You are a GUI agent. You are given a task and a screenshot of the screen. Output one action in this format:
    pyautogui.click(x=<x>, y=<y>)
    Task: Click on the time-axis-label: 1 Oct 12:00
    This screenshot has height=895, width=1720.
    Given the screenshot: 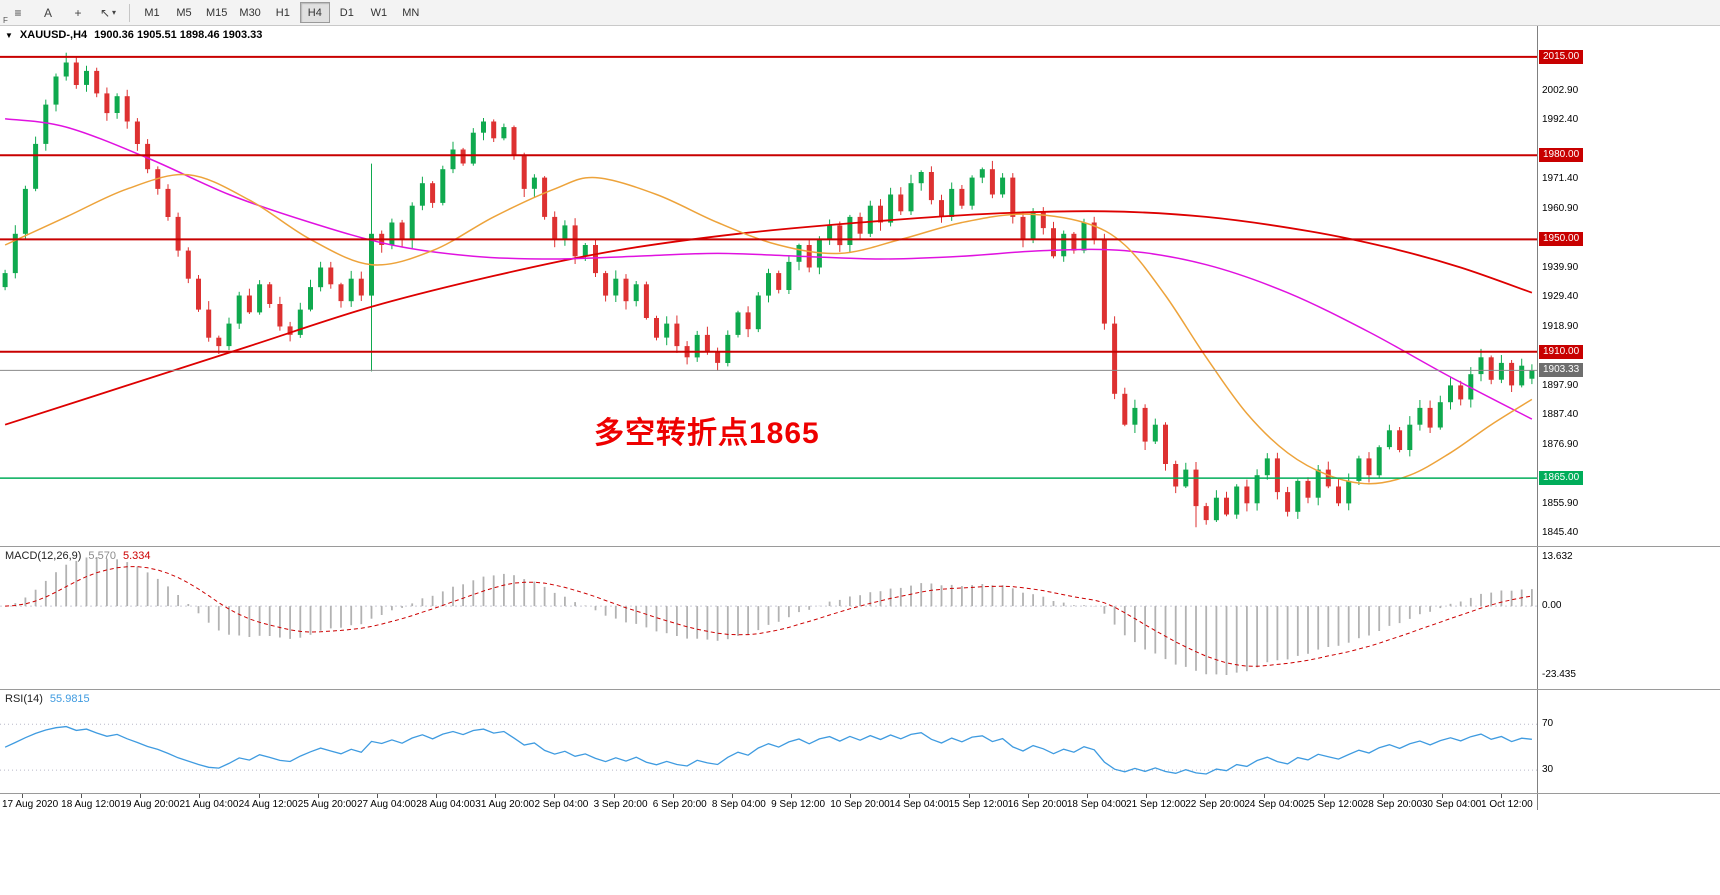 What is the action you would take?
    pyautogui.click(x=1507, y=804)
    